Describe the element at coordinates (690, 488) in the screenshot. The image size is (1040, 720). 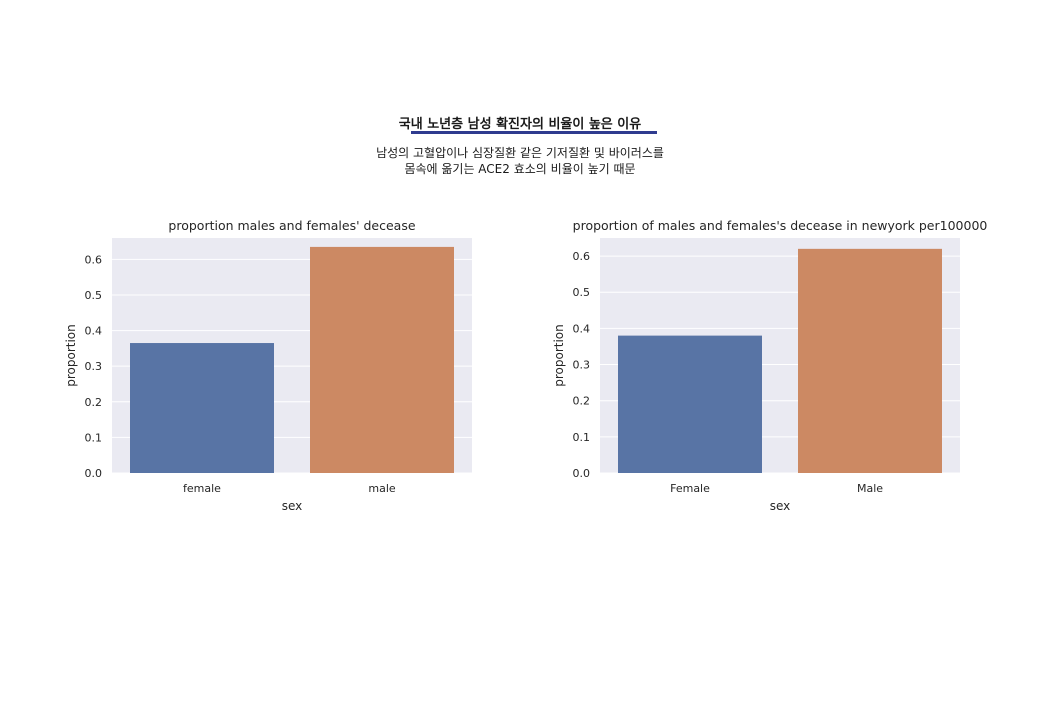
I see `x-tick-label: Female` at that location.